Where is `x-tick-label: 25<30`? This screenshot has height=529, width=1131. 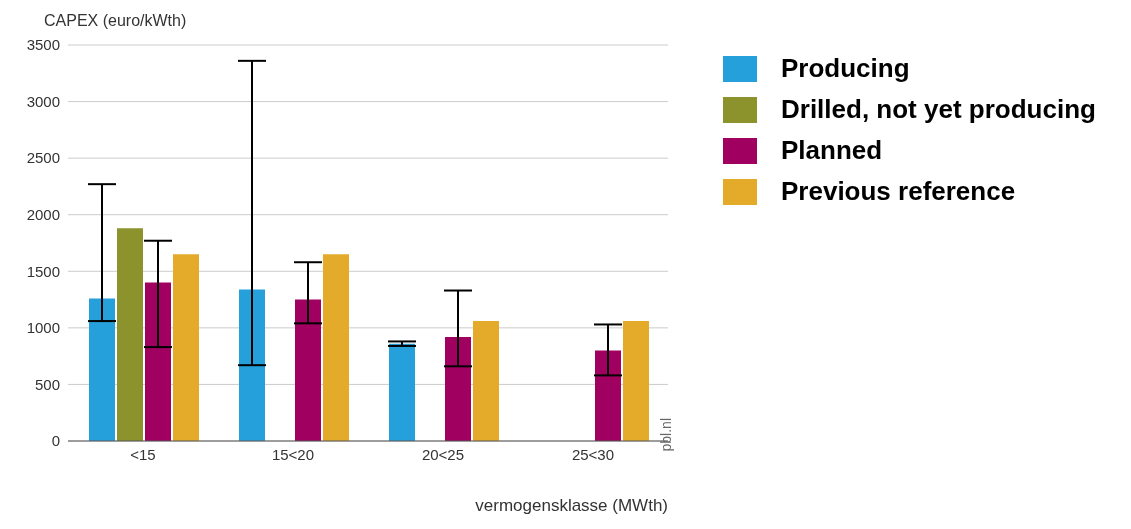
x-tick-label: 25<30 is located at coordinates (593, 454).